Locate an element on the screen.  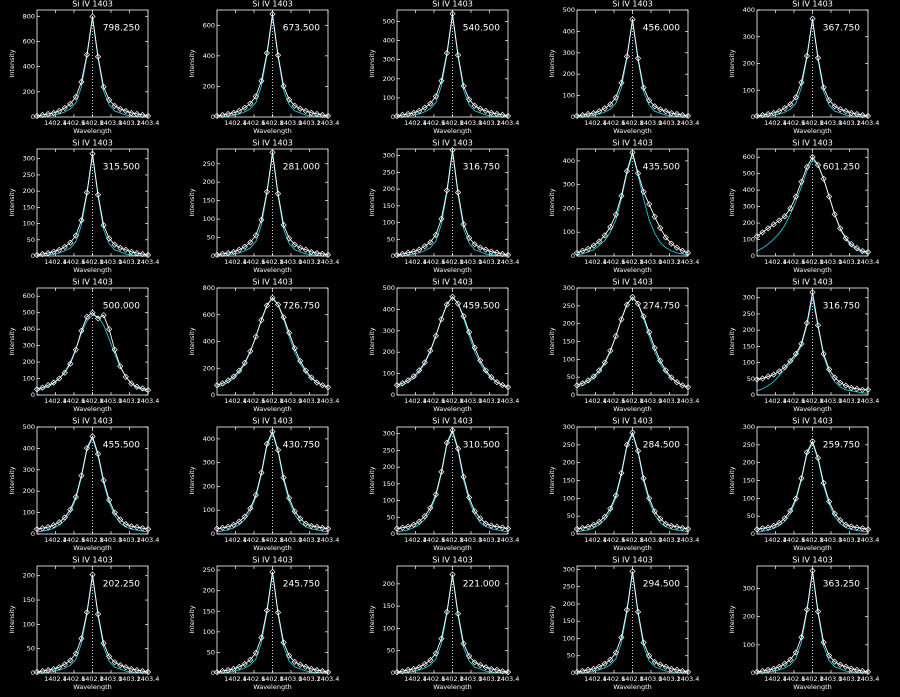
y-tick-label: 50 is located at coordinates (211, 652).